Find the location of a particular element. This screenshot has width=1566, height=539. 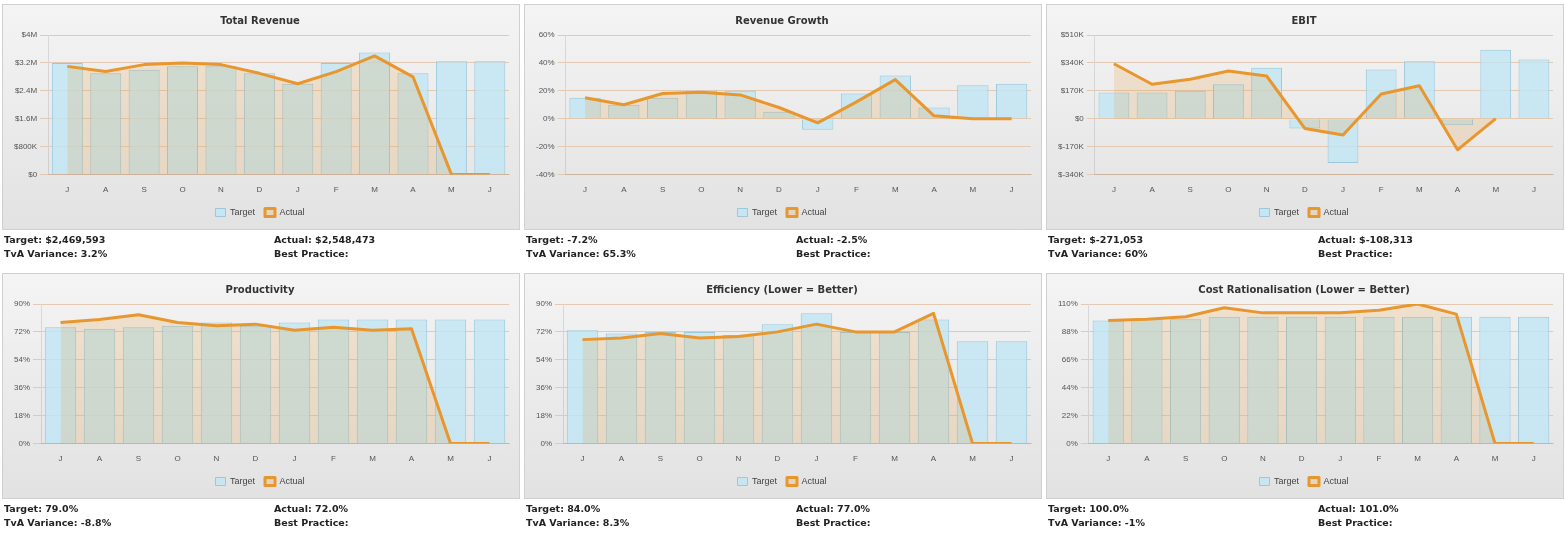

y-tick-label: 22% is located at coordinates (1069, 415).